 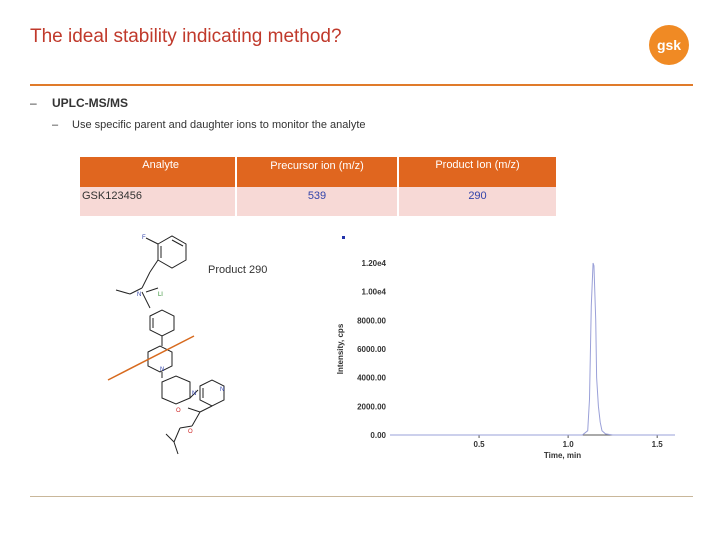 I want to click on y-tick-label: 8000.00, so click(x=371, y=320).